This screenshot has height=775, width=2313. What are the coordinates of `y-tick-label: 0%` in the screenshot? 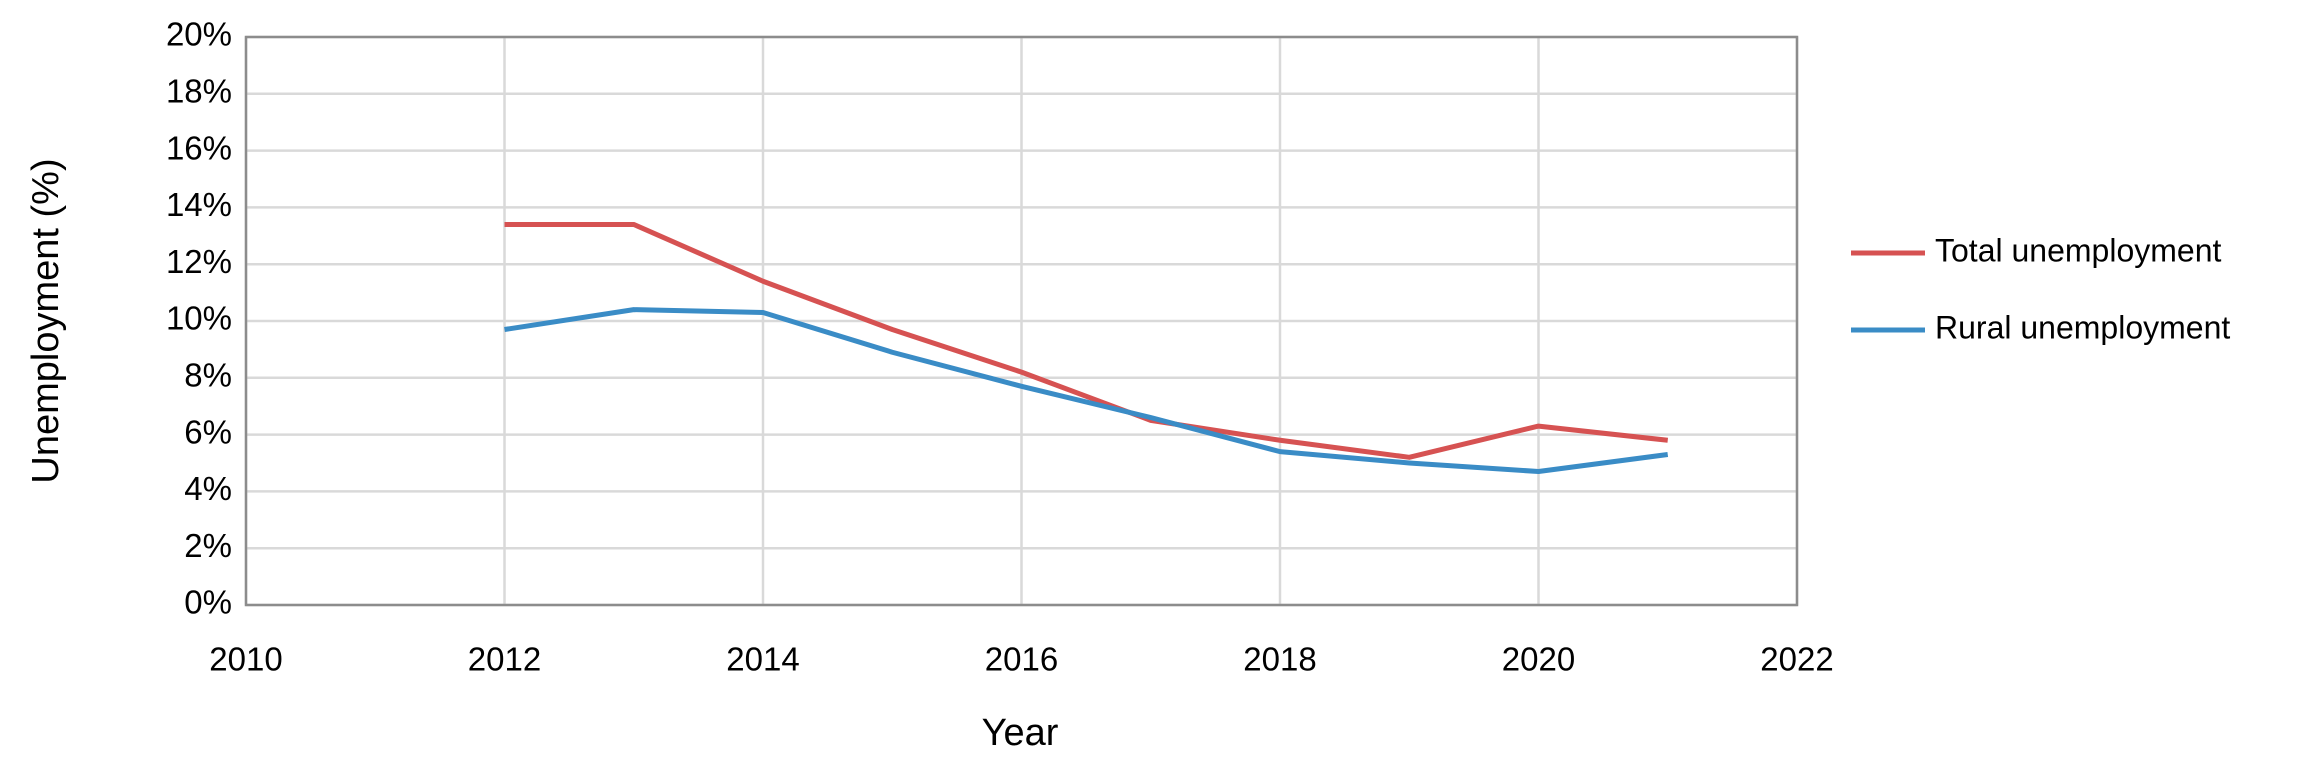 It's located at (208, 602).